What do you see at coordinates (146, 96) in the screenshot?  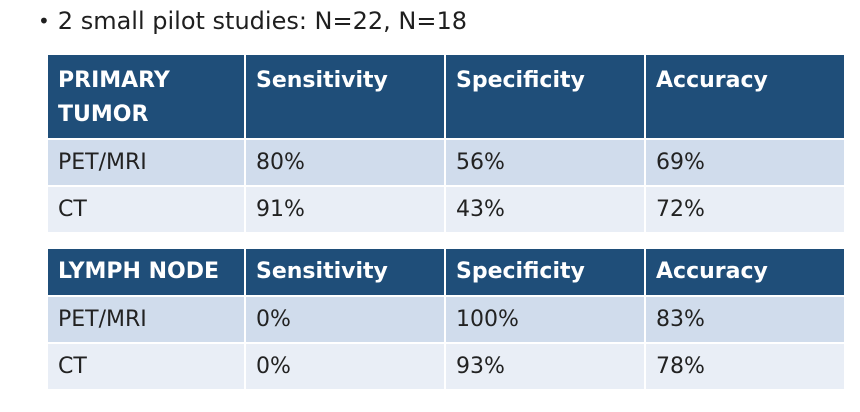 I see `header-cell-category: PRIMARY TUMOR` at bounding box center [146, 96].